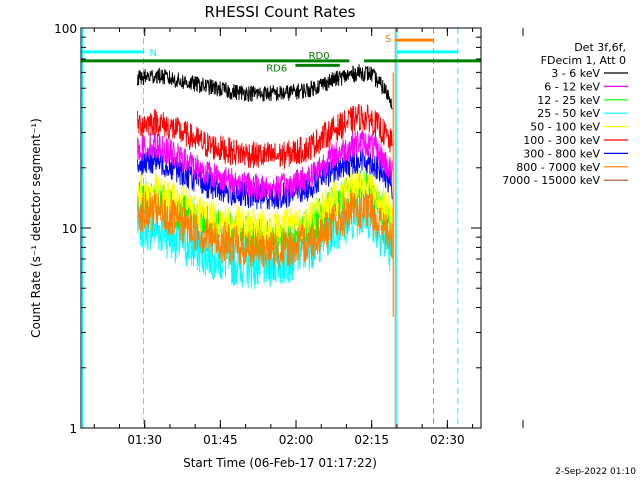  What do you see at coordinates (296, 440) in the screenshot?
I see `x-tick-label: 02:00` at bounding box center [296, 440].